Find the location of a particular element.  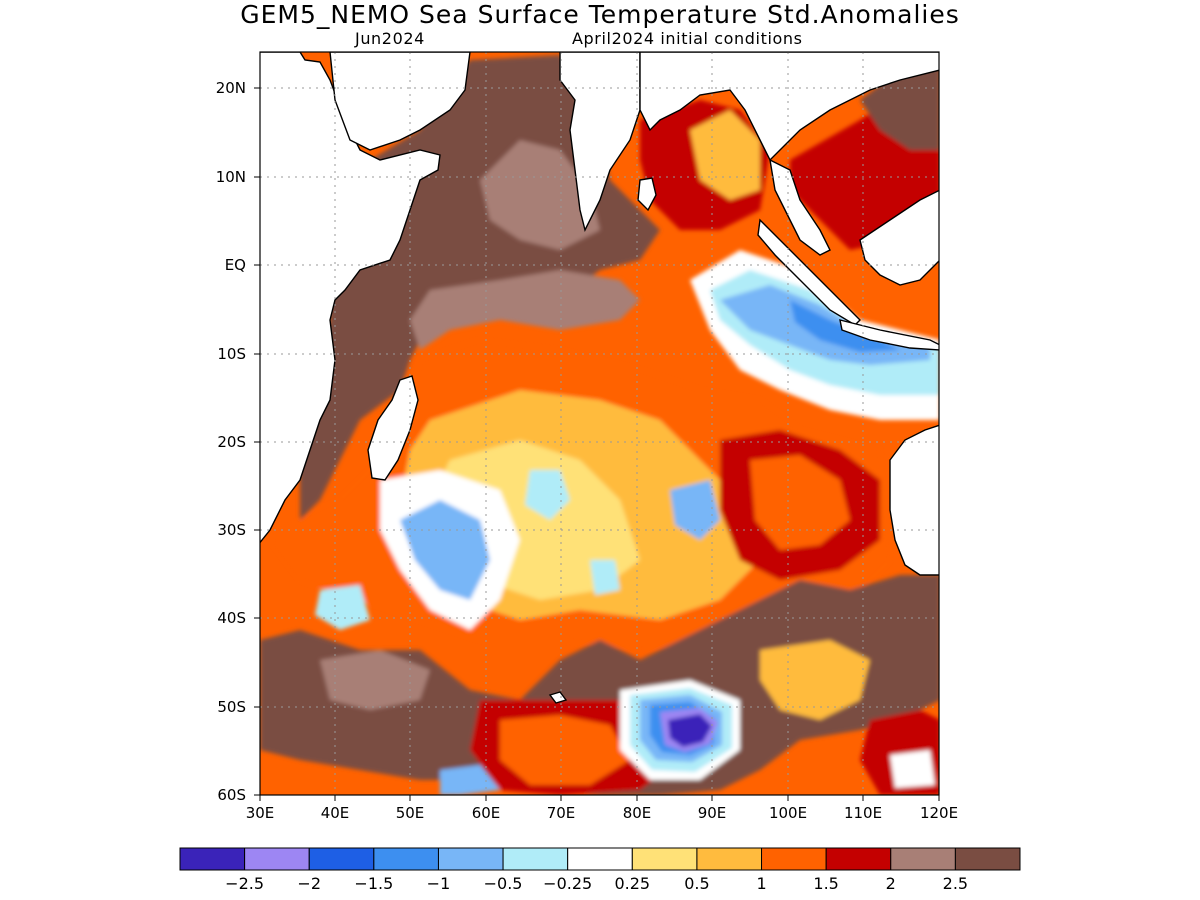

anomaly-region-central-cool is located at coordinates (445, 550).